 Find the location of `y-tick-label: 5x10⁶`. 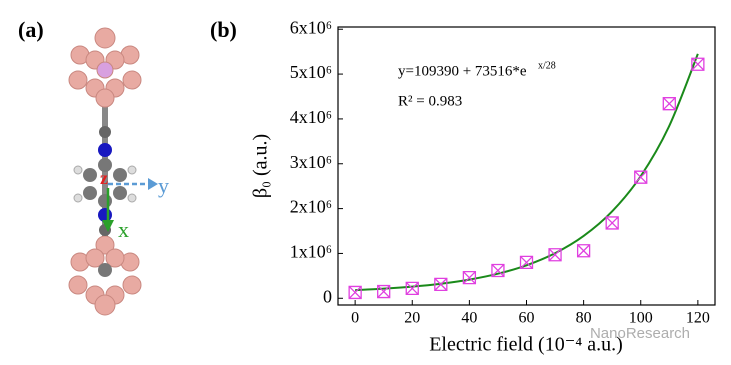

y-tick-label: 5x10⁶ is located at coordinates (311, 72).